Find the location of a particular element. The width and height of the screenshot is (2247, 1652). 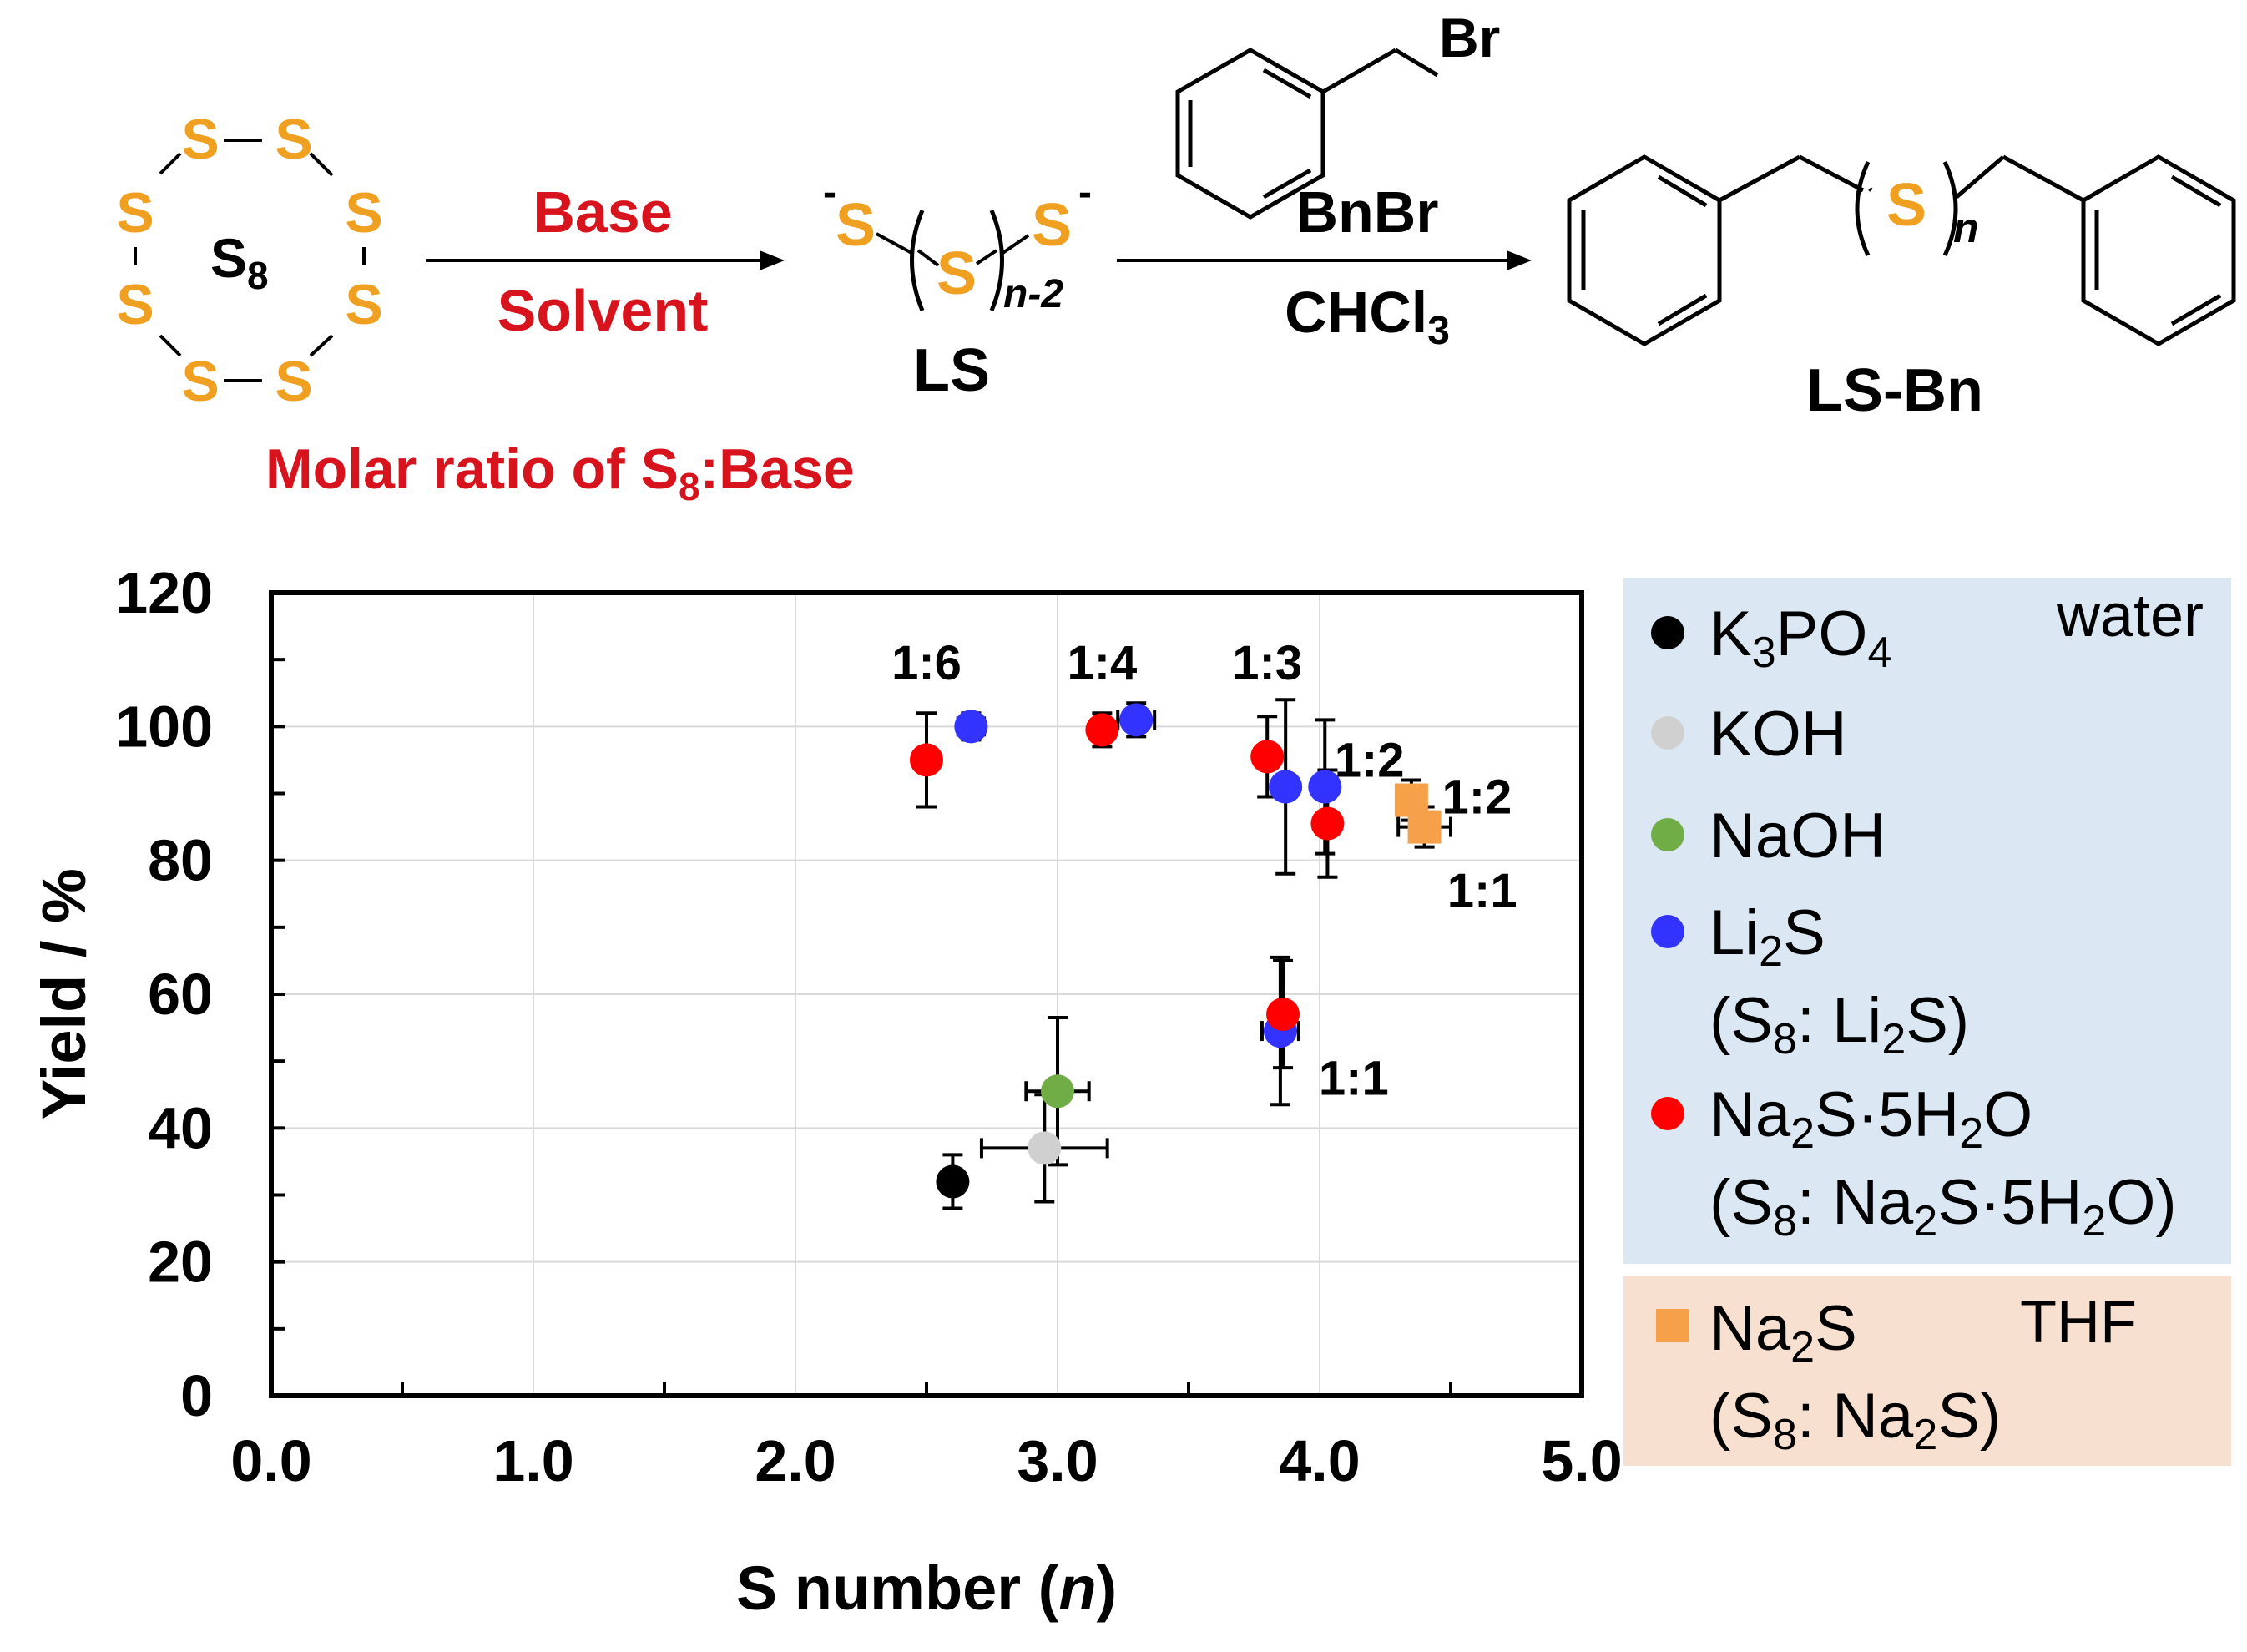

s8-label: S8 is located at coordinates (239, 262).